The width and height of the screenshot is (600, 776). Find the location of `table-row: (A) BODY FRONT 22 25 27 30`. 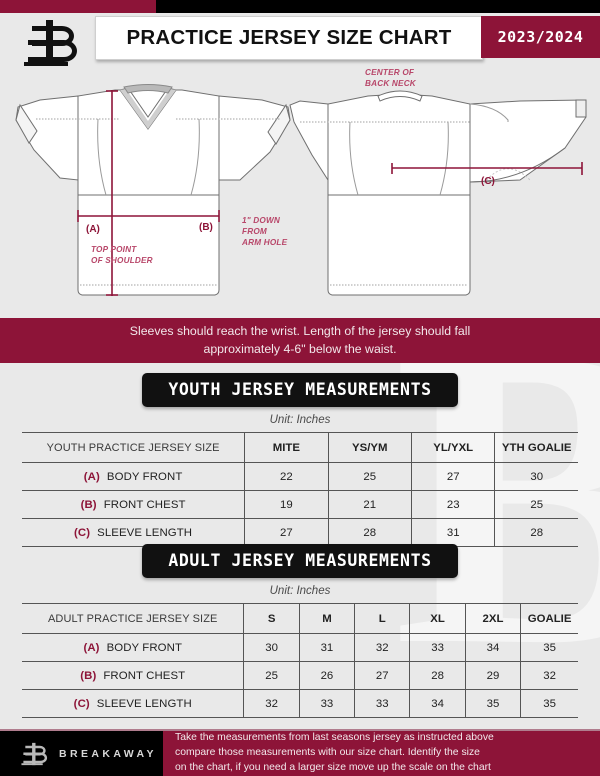

table-row: (A) BODY FRONT 22 25 27 30 is located at coordinates (300, 476).